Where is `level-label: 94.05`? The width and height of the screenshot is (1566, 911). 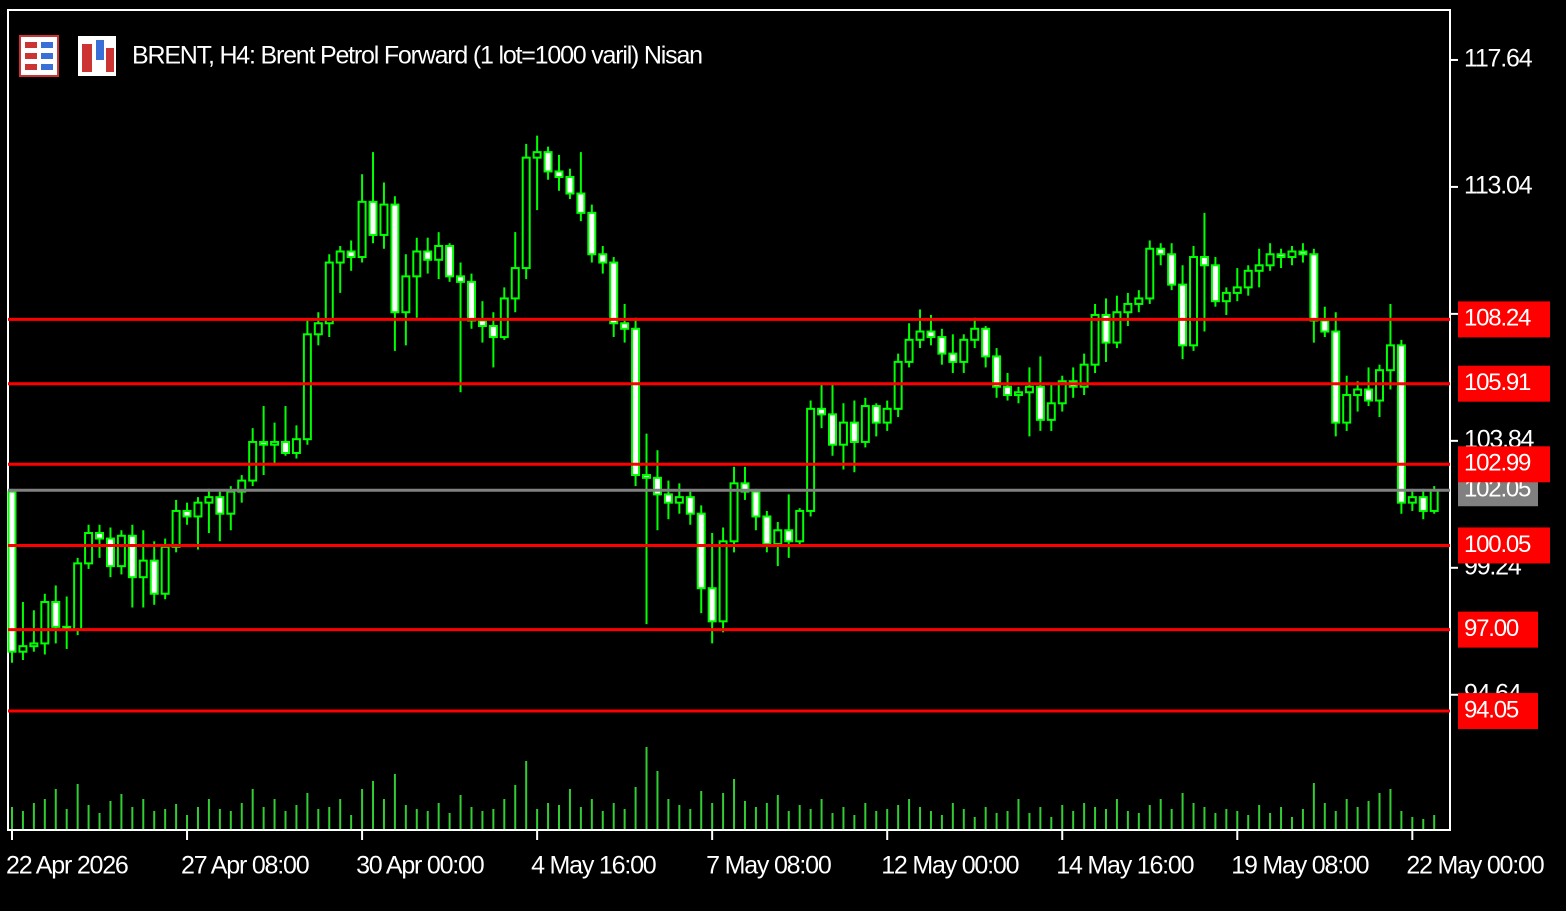 level-label: 94.05 is located at coordinates (1491, 709).